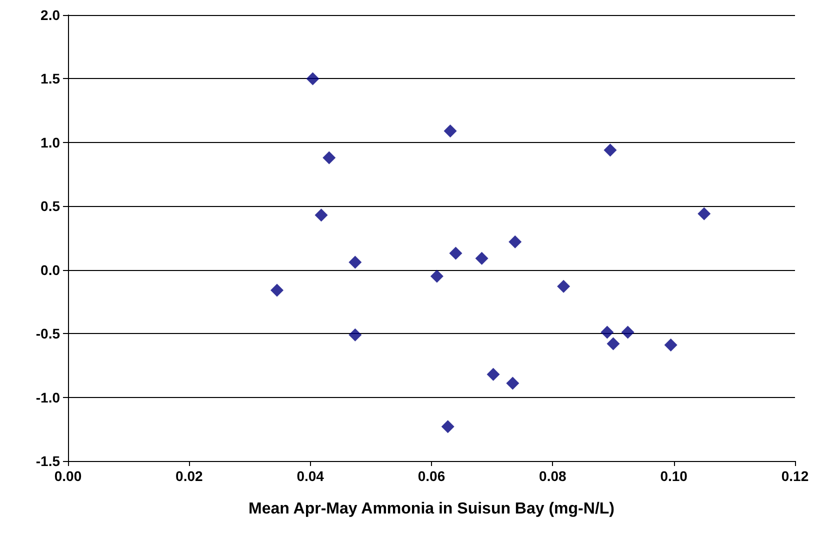  Describe the element at coordinates (50, 142) in the screenshot. I see `y-tick-label: 1.0` at that location.